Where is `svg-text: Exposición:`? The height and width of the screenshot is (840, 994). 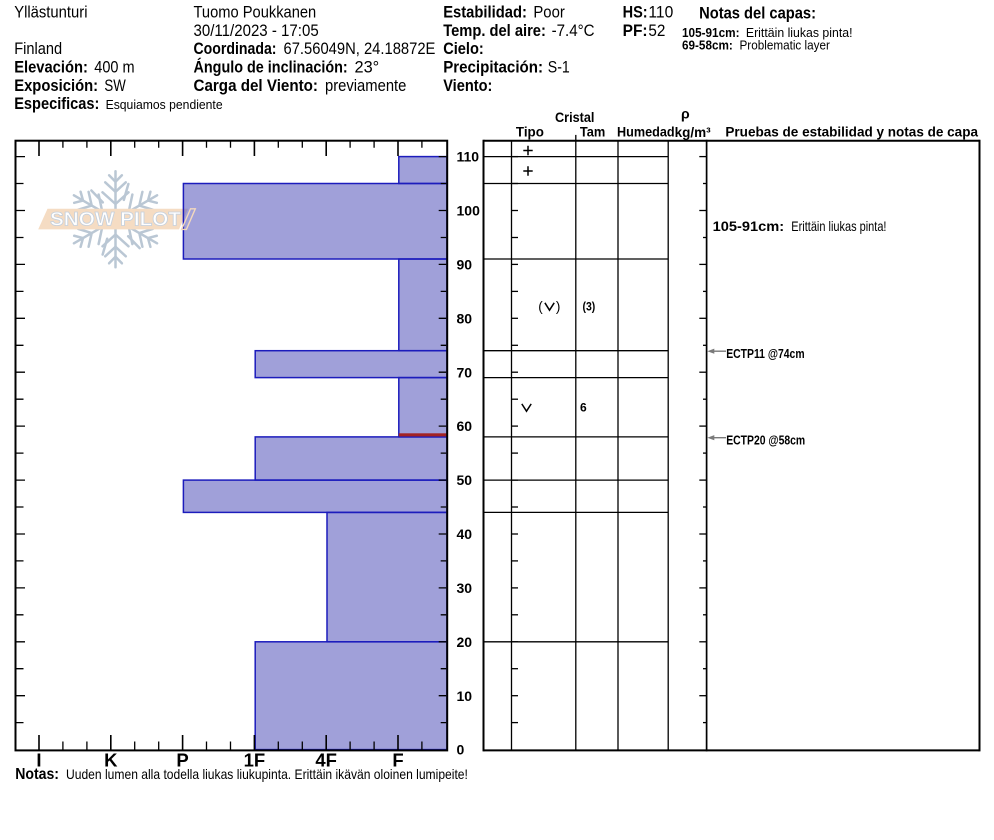 svg-text: Exposición: is located at coordinates (56, 86).